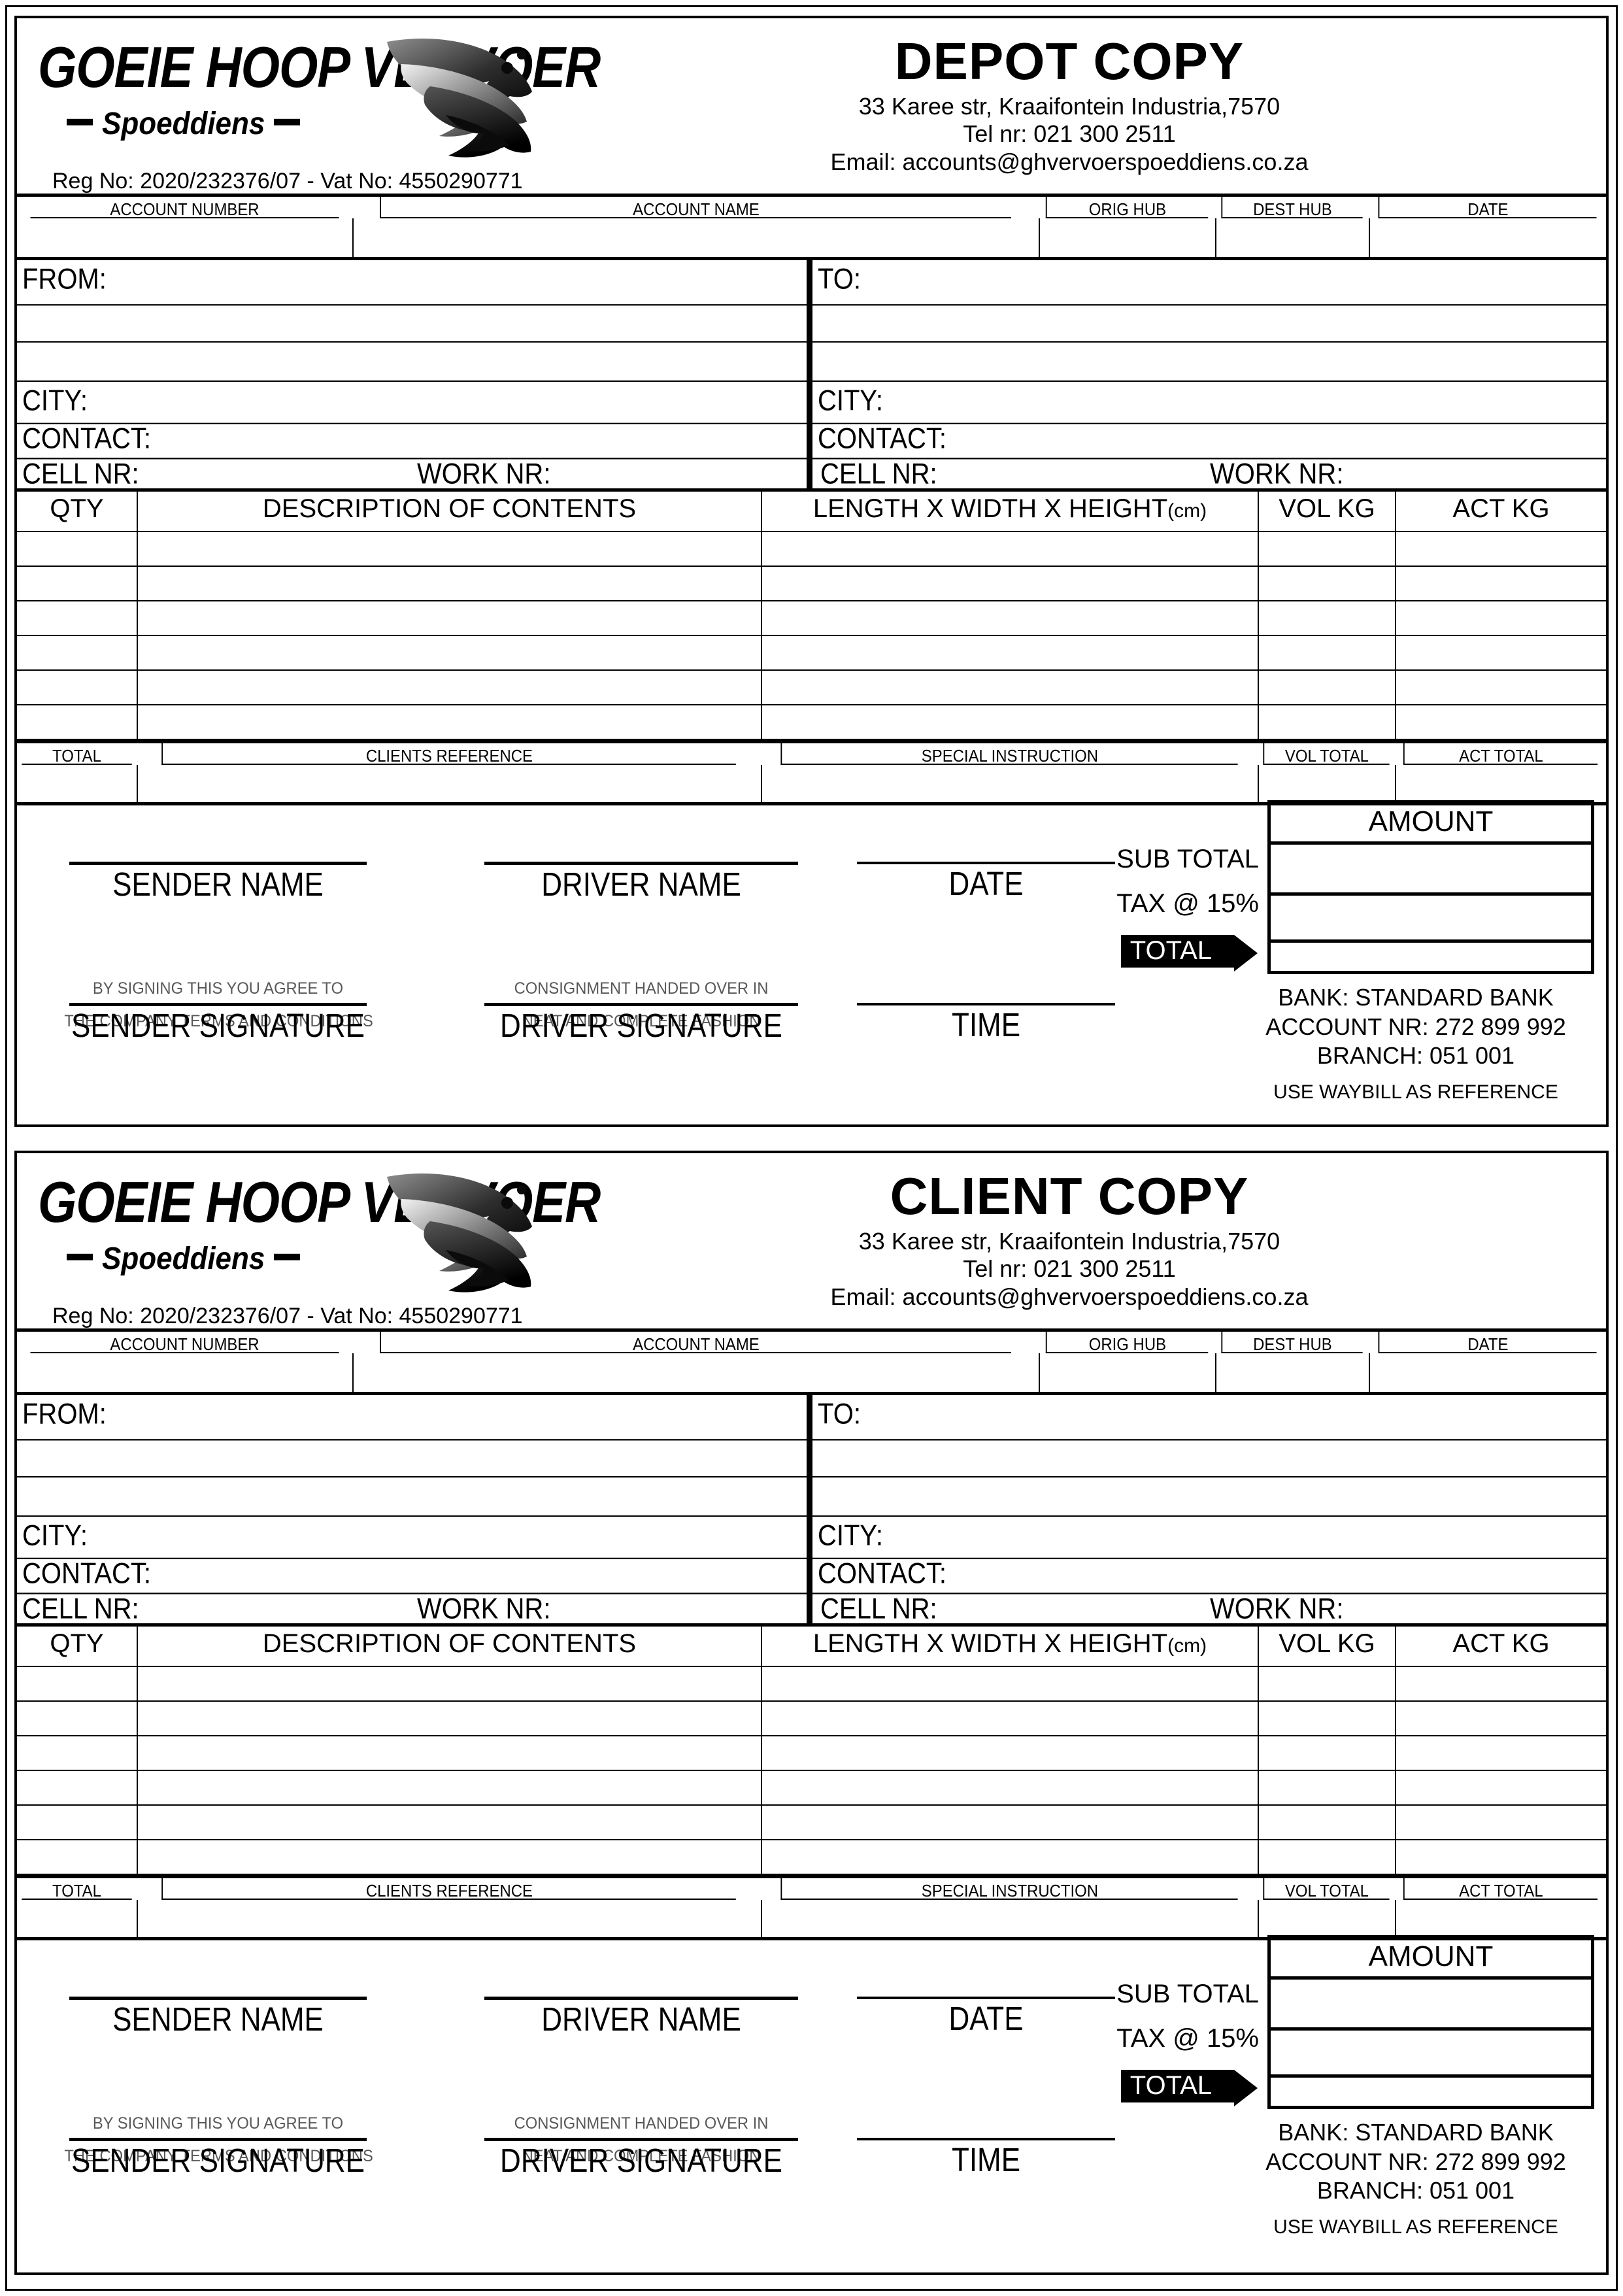 The width and height of the screenshot is (1623, 2296). Describe the element at coordinates (1127, 1372) in the screenshot. I see `orig-hub-field` at that location.